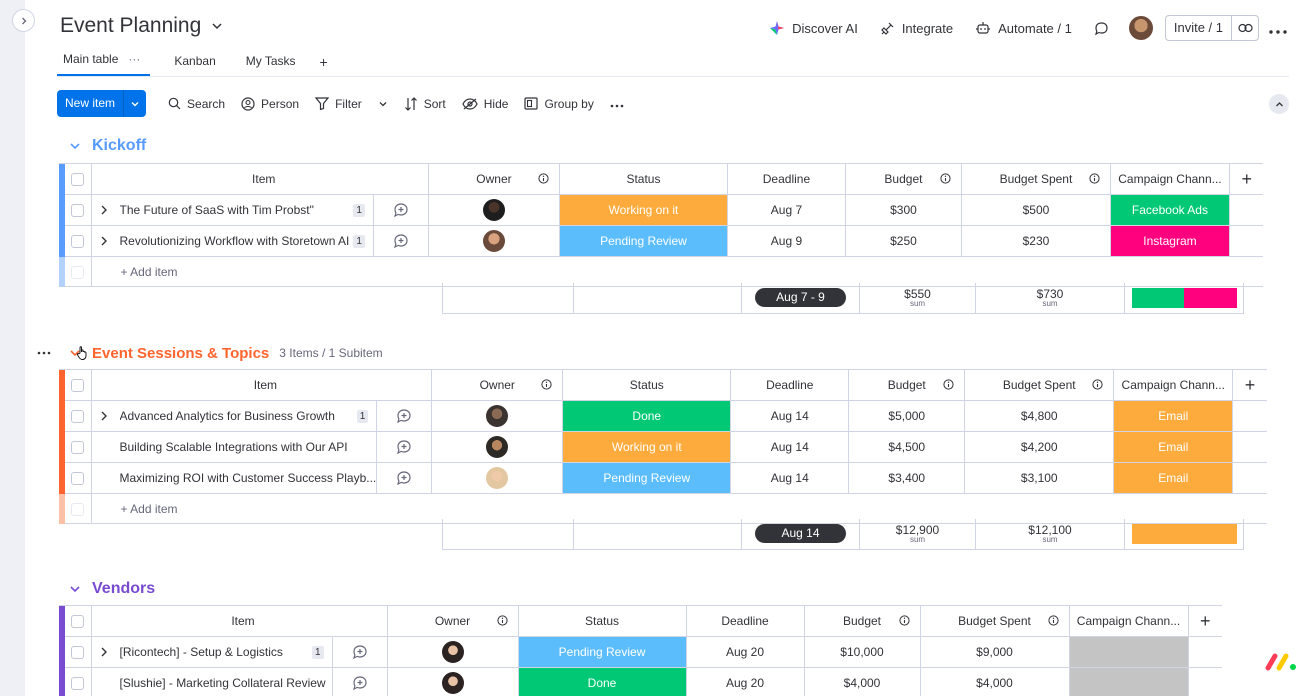 This screenshot has width=1311, height=696. Describe the element at coordinates (1101, 28) in the screenshot. I see `updates-button` at that location.